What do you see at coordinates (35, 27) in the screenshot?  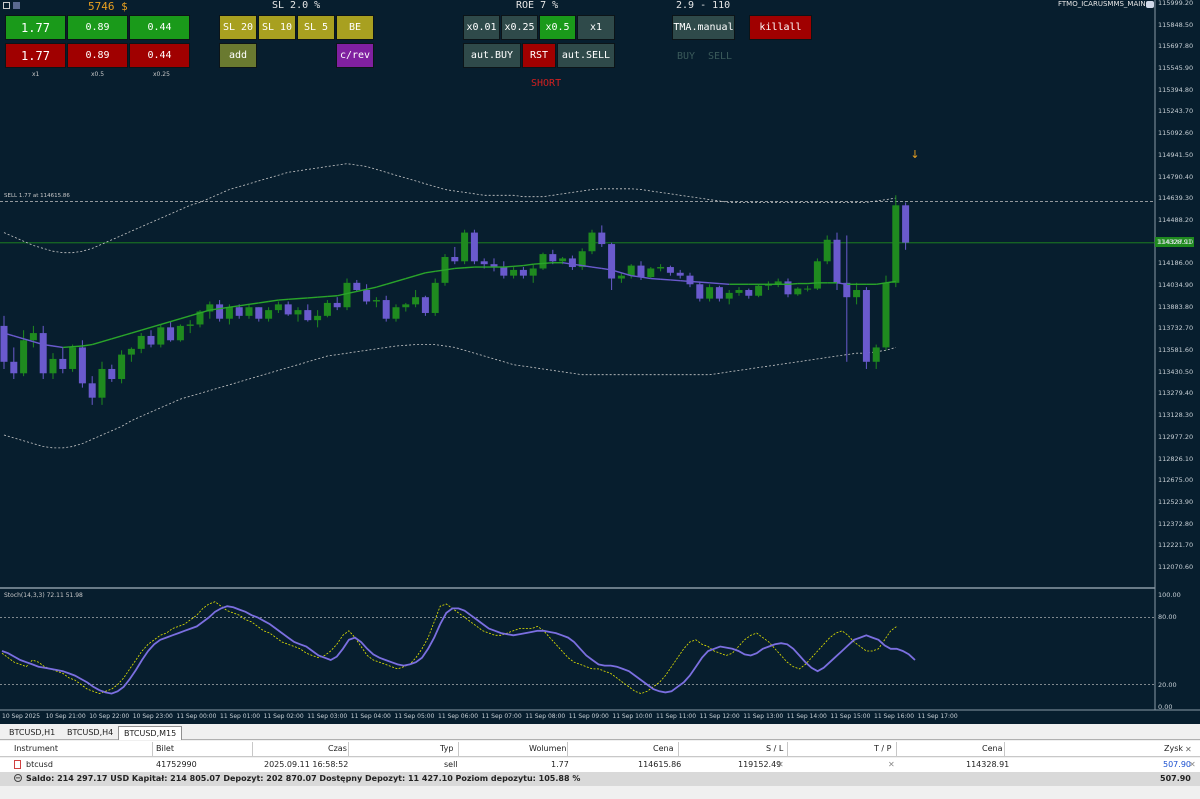 I see `buy-lot-x1-button: 1.77` at bounding box center [35, 27].